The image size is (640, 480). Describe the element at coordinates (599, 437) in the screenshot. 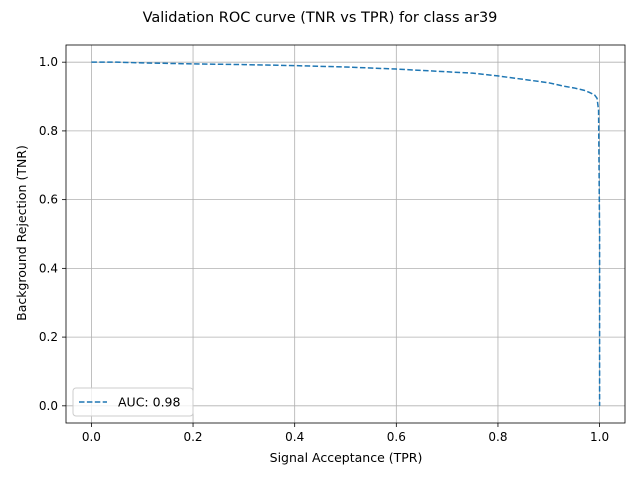

I see `x-tick-label: 1.0` at that location.